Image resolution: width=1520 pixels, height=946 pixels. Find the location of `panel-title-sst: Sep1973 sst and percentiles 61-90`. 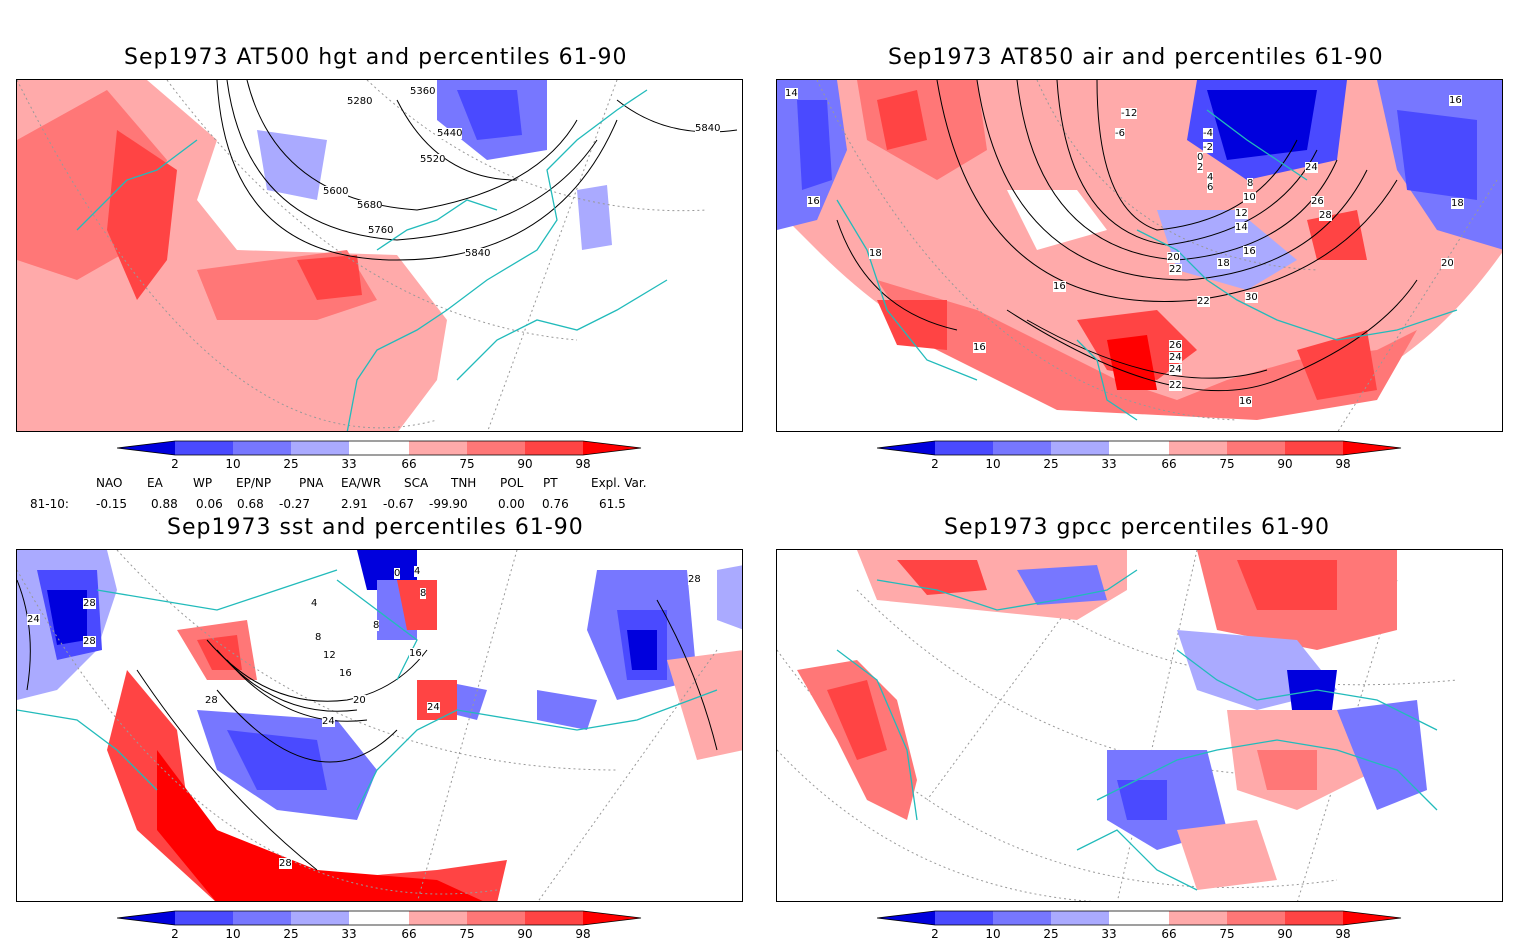

panel-title-sst: Sep1973 sst and percentiles 61-90 is located at coordinates (375, 527).